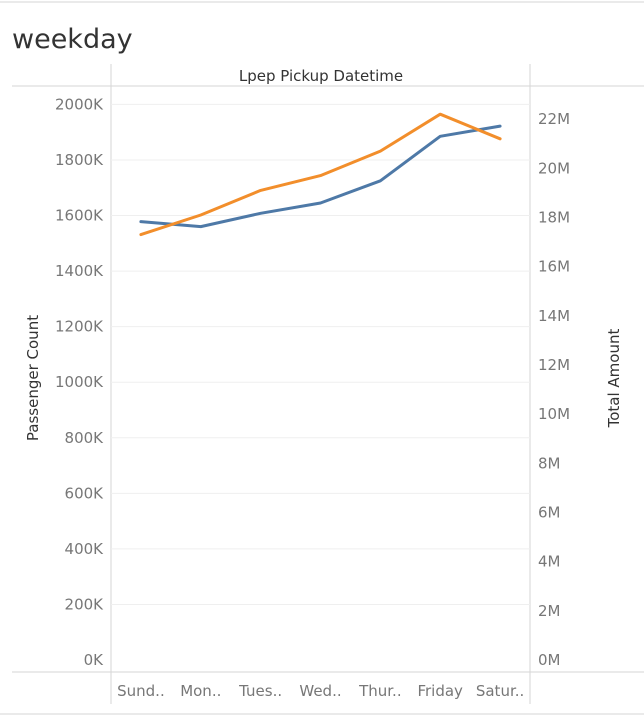  I want to click on x-tick-label: Friday, so click(440, 691).